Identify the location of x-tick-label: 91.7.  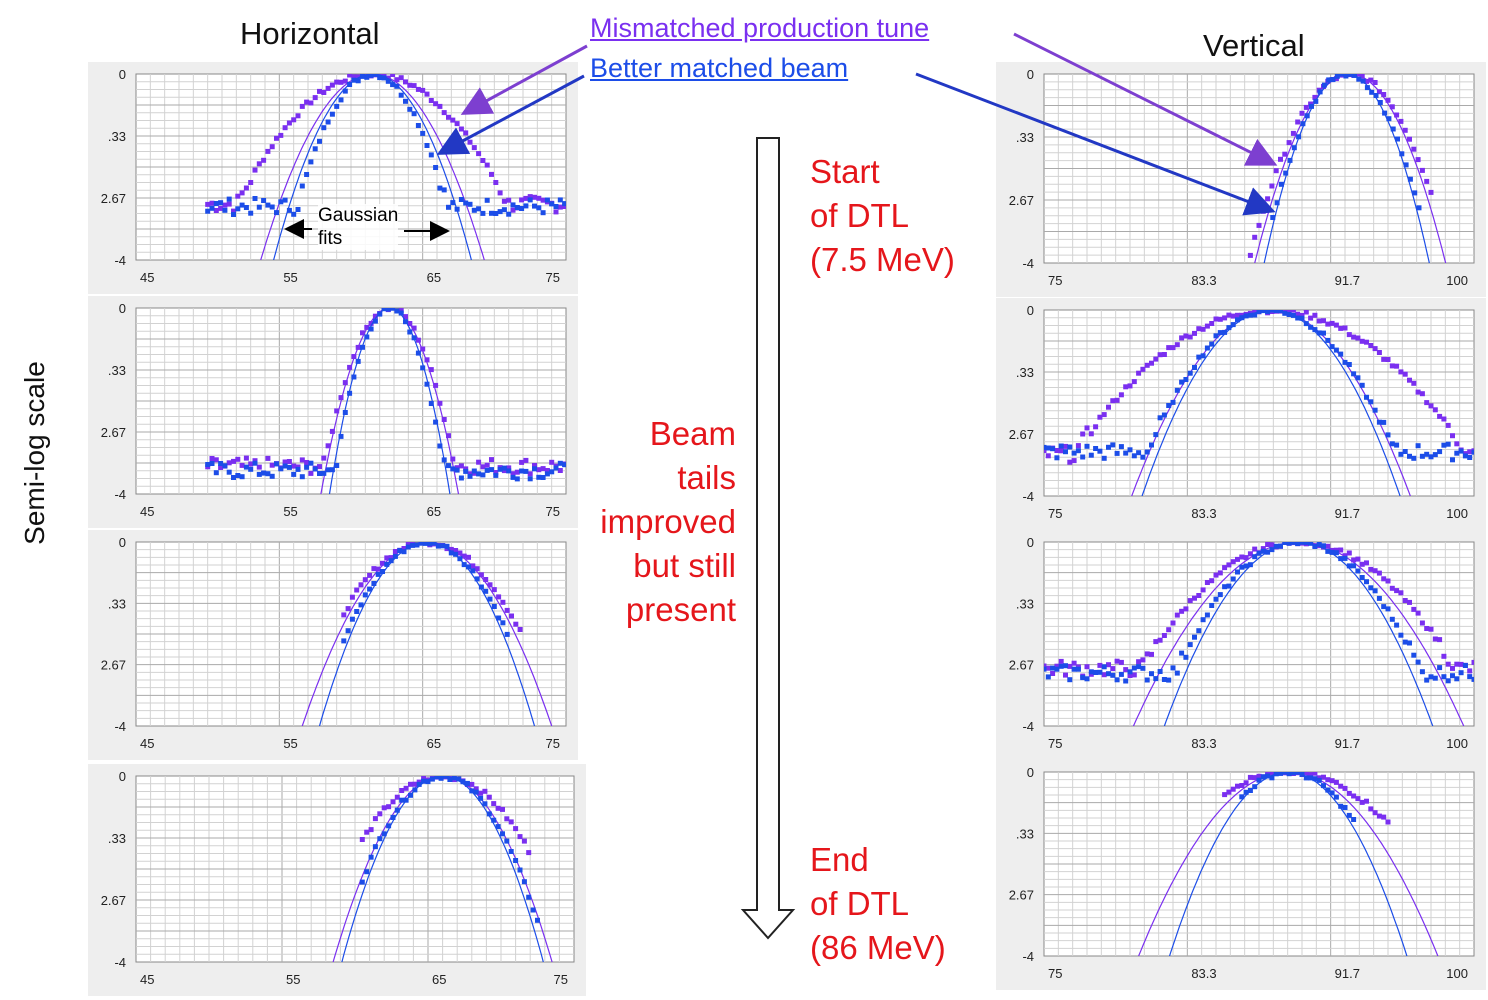
(1347, 280).